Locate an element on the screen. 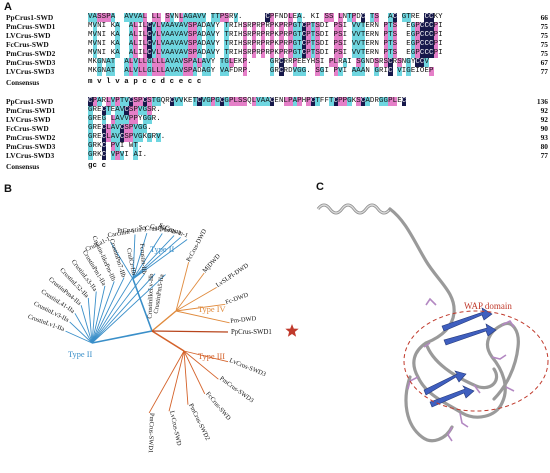 Image resolution: width=550 pixels, height=473 pixels. branch-ppcrus is located at coordinates (190, 331).